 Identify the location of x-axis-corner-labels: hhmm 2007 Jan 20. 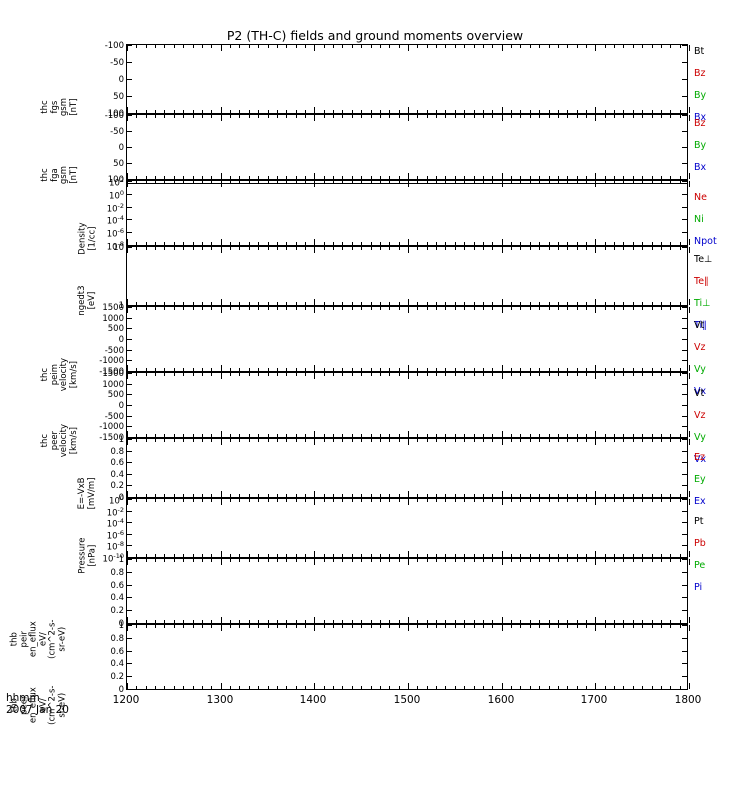
(37, 704).